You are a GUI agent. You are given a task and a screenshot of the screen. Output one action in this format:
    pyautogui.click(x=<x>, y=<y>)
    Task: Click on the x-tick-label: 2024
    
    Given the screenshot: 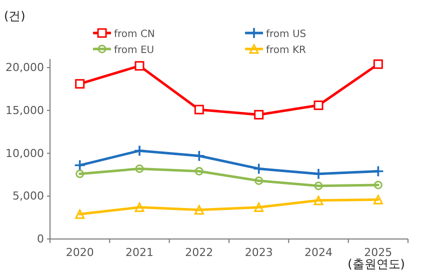 What is the action you would take?
    pyautogui.click(x=318, y=252)
    